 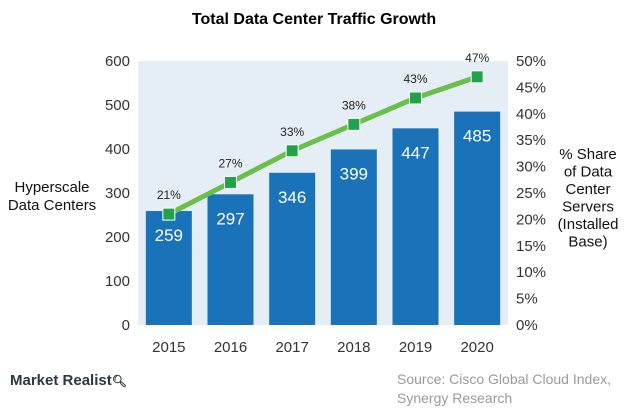 What do you see at coordinates (531, 140) in the screenshot?
I see `y-right-tick-label: 35%` at bounding box center [531, 140].